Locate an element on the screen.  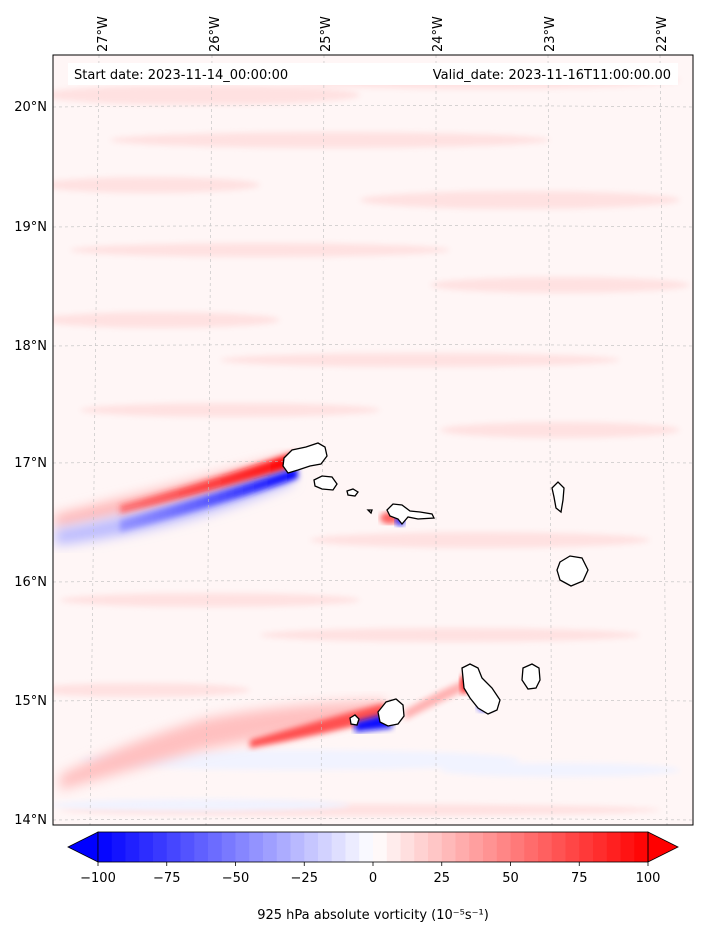
lon-label: 26°W is located at coordinates (215, 34).